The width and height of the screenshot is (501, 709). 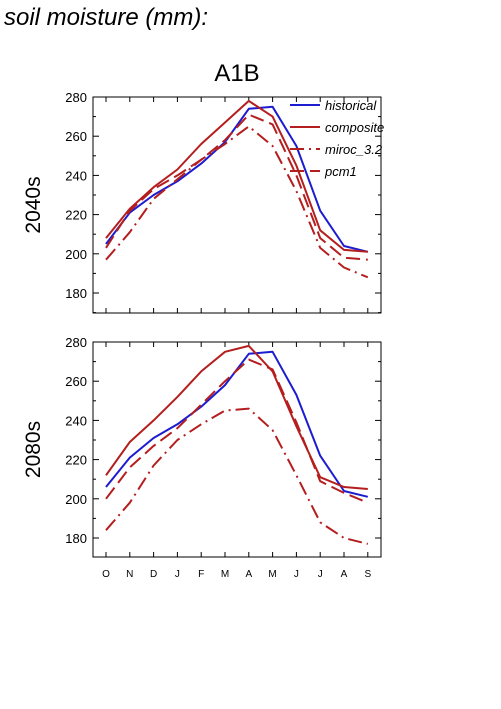 What do you see at coordinates (76, 342) in the screenshot?
I see `panel-2-ytick-label: 280` at bounding box center [76, 342].